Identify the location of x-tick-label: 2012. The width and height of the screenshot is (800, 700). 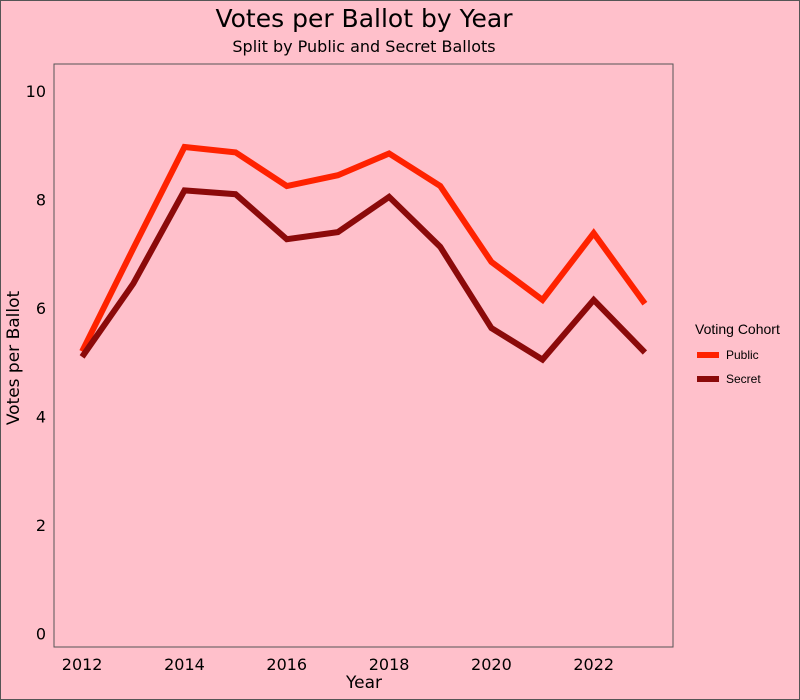
(82, 664).